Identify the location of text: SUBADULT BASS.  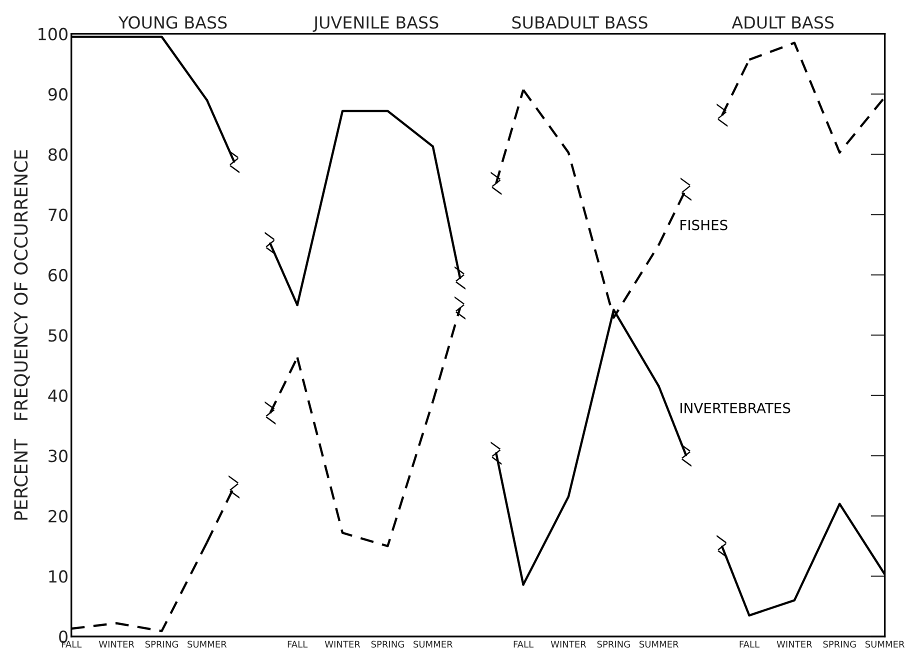
(580, 22).